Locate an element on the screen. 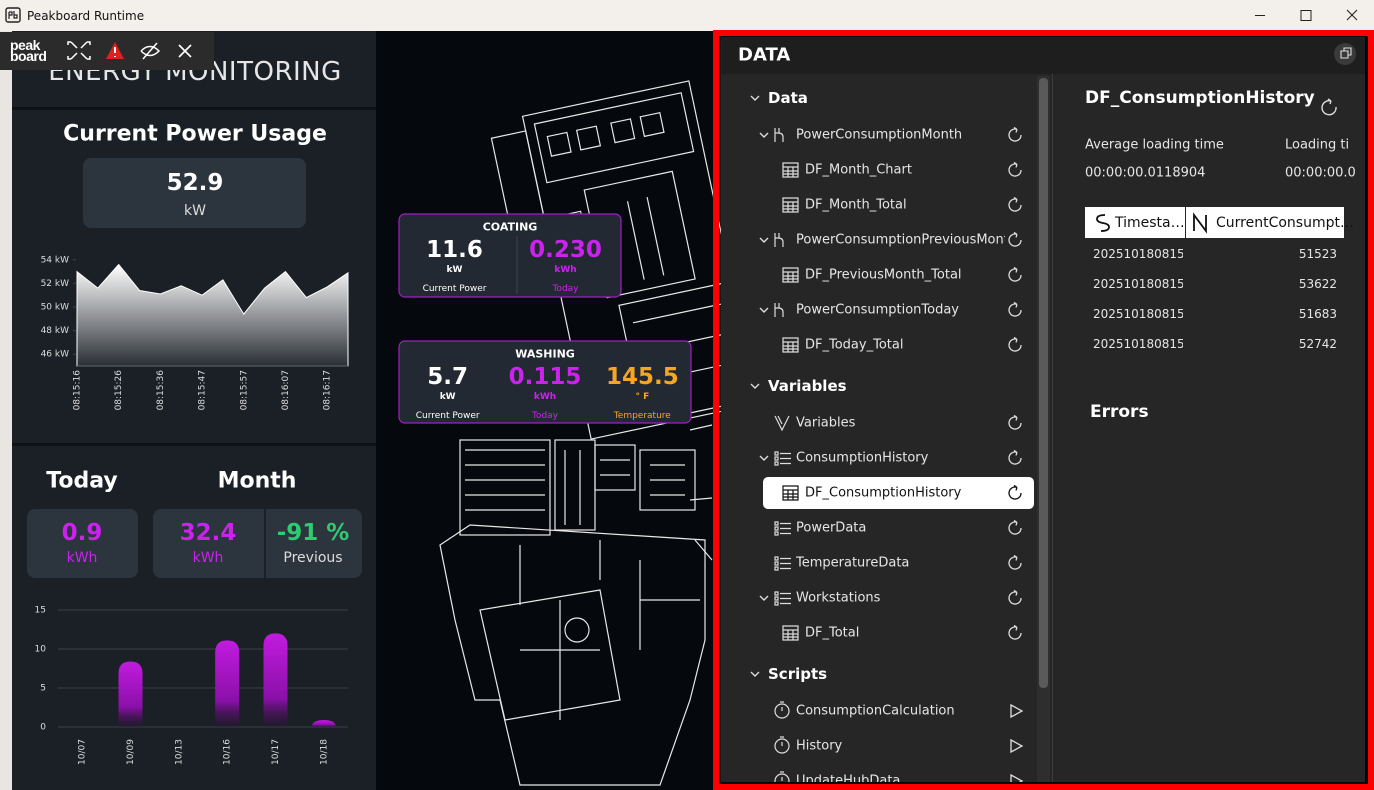 The image size is (1374, 790). x-tick-label: 08:16:17 is located at coordinates (328, 390).